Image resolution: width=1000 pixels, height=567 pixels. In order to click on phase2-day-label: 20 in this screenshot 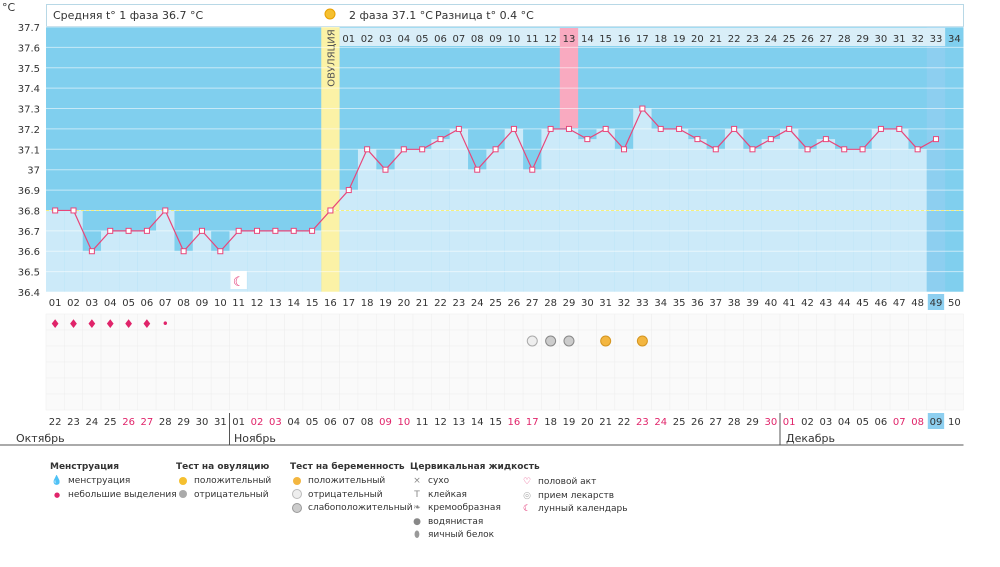, I will do `click(697, 39)`.